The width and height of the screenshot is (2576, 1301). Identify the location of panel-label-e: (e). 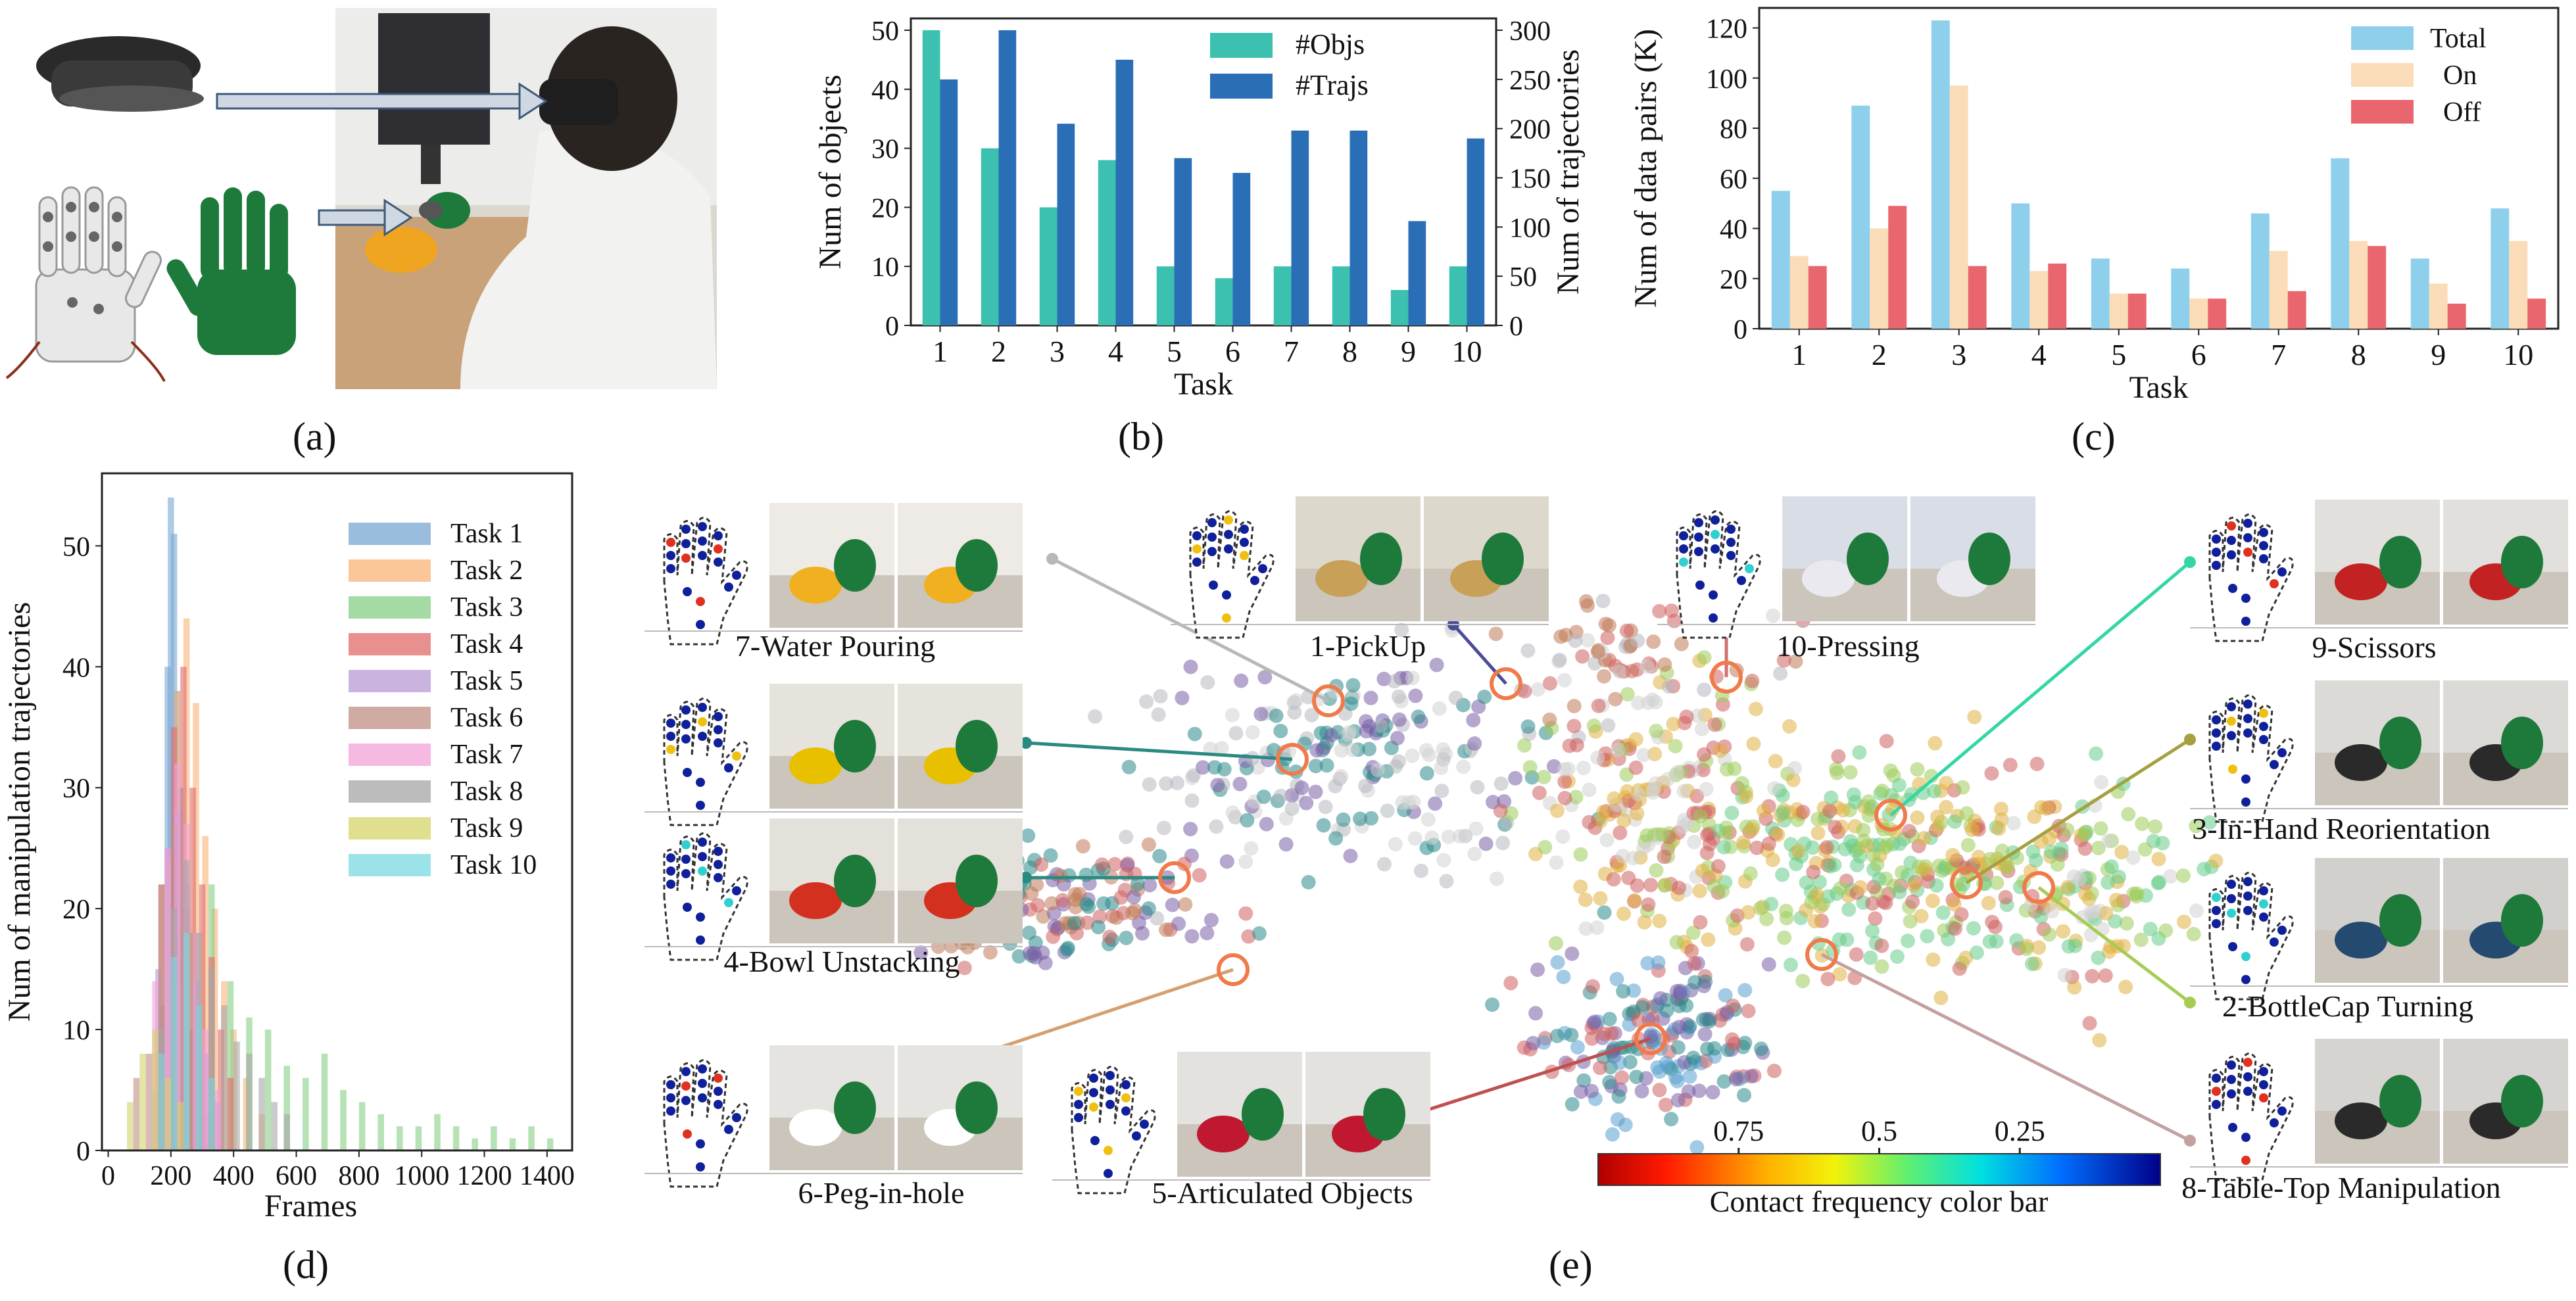
(1571, 1265).